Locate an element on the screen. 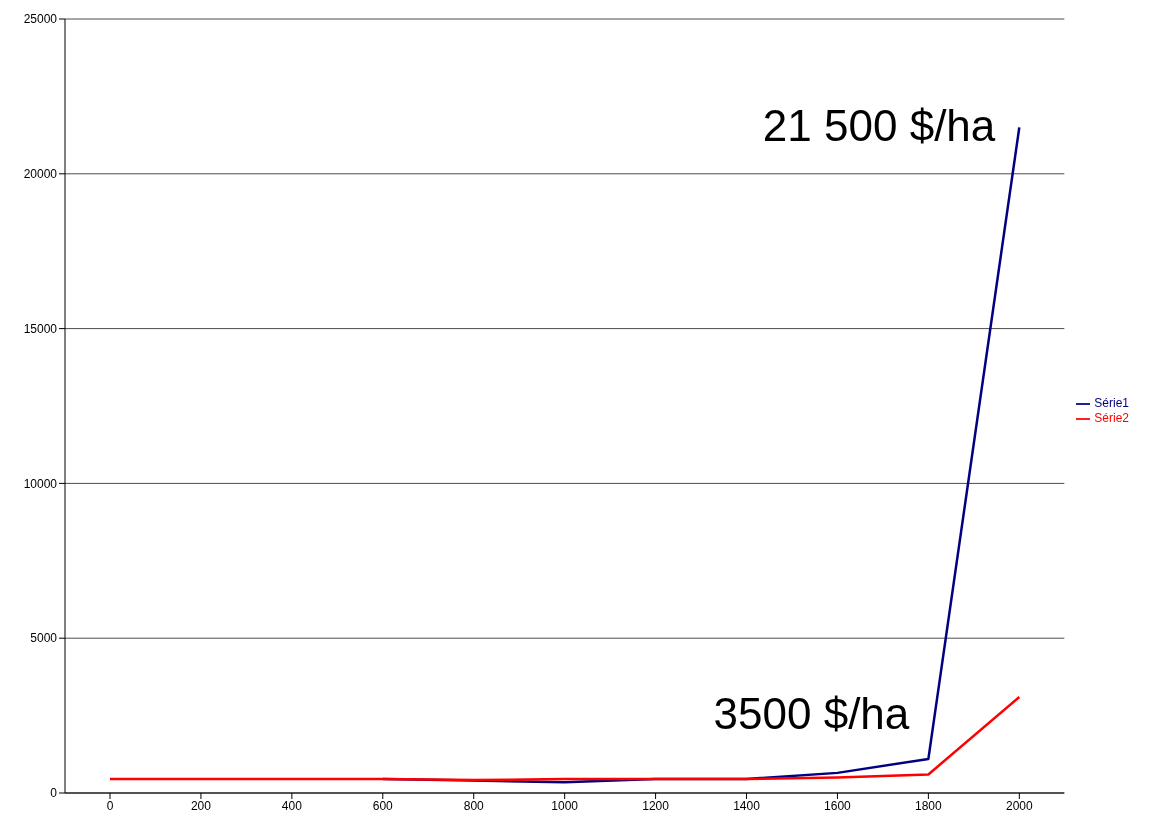 This screenshot has width=1149, height=822. y-tick-label: 0 is located at coordinates (54, 793).